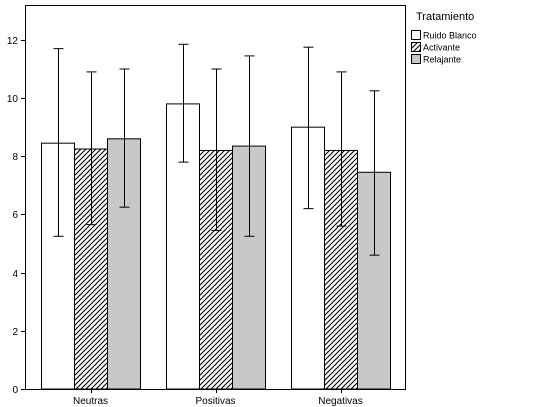 The height and width of the screenshot is (407, 547). What do you see at coordinates (15, 390) in the screenshot?
I see `y-tick-label: 0` at bounding box center [15, 390].